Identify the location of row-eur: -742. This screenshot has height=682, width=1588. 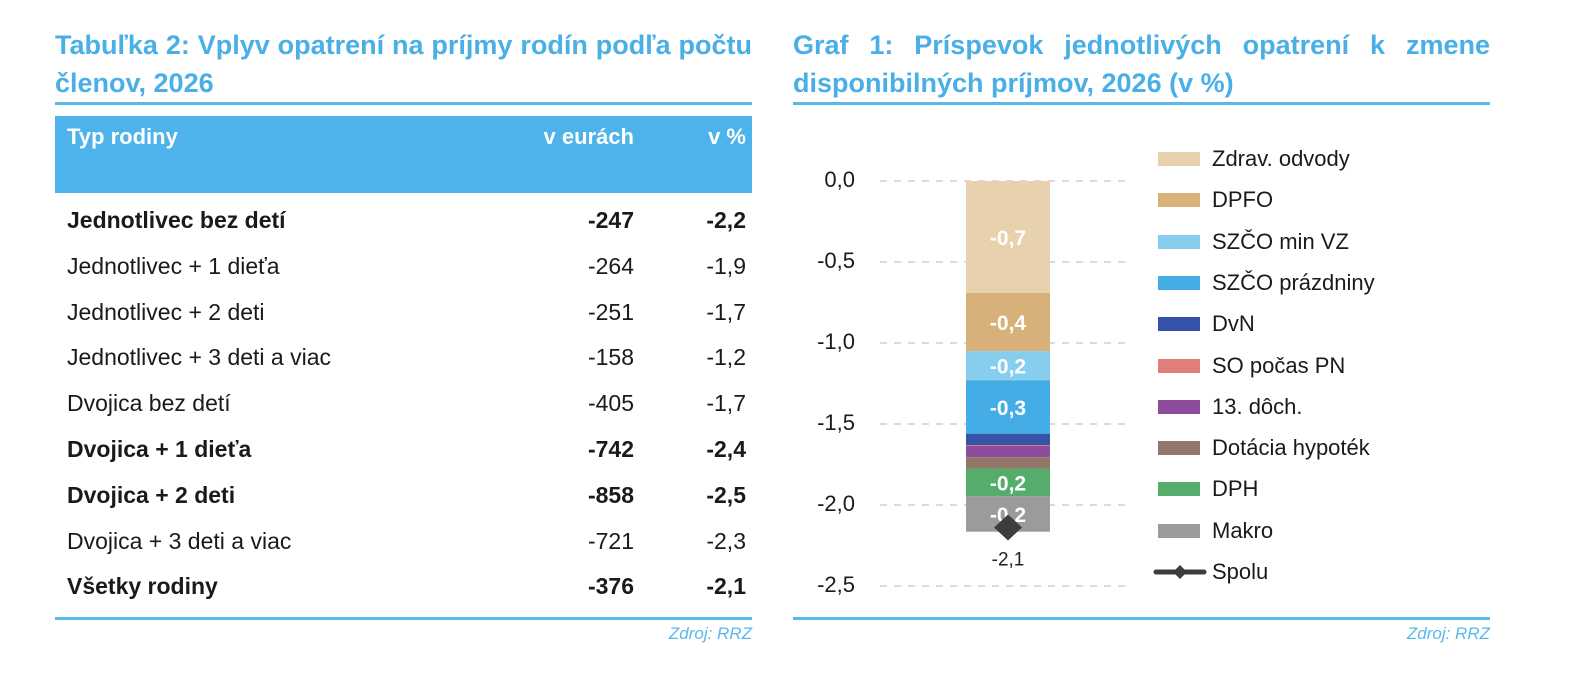
(610, 449).